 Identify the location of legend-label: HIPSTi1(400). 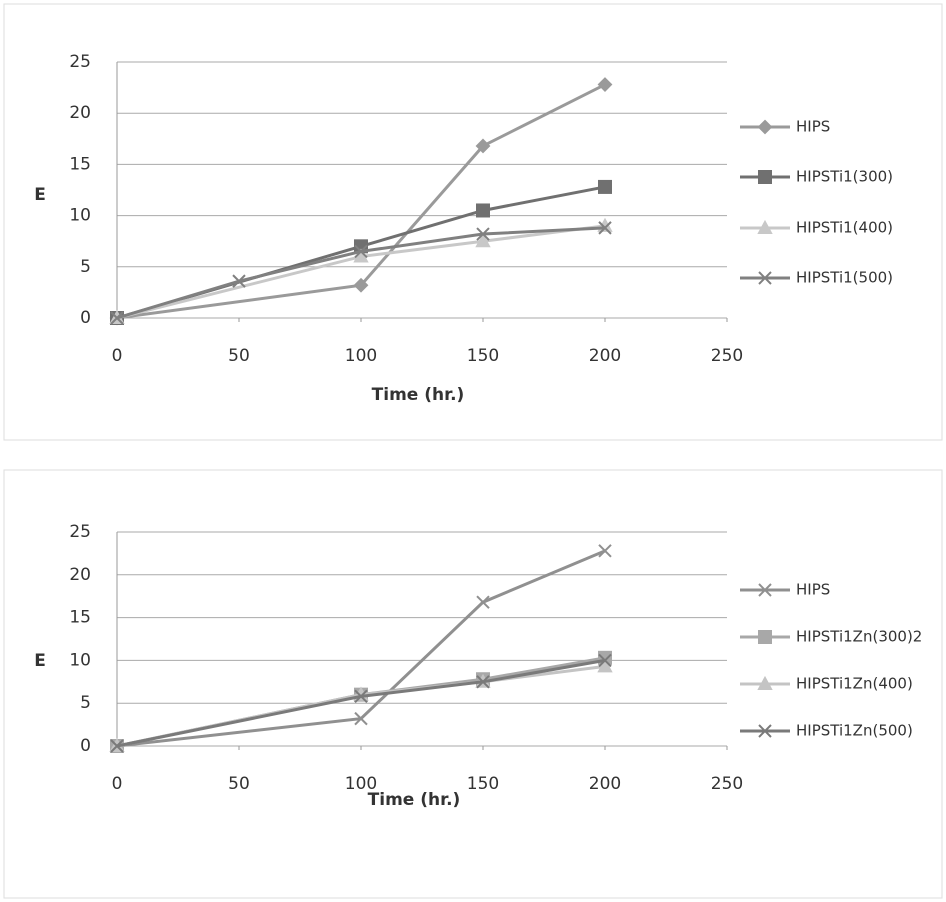
(844, 228).